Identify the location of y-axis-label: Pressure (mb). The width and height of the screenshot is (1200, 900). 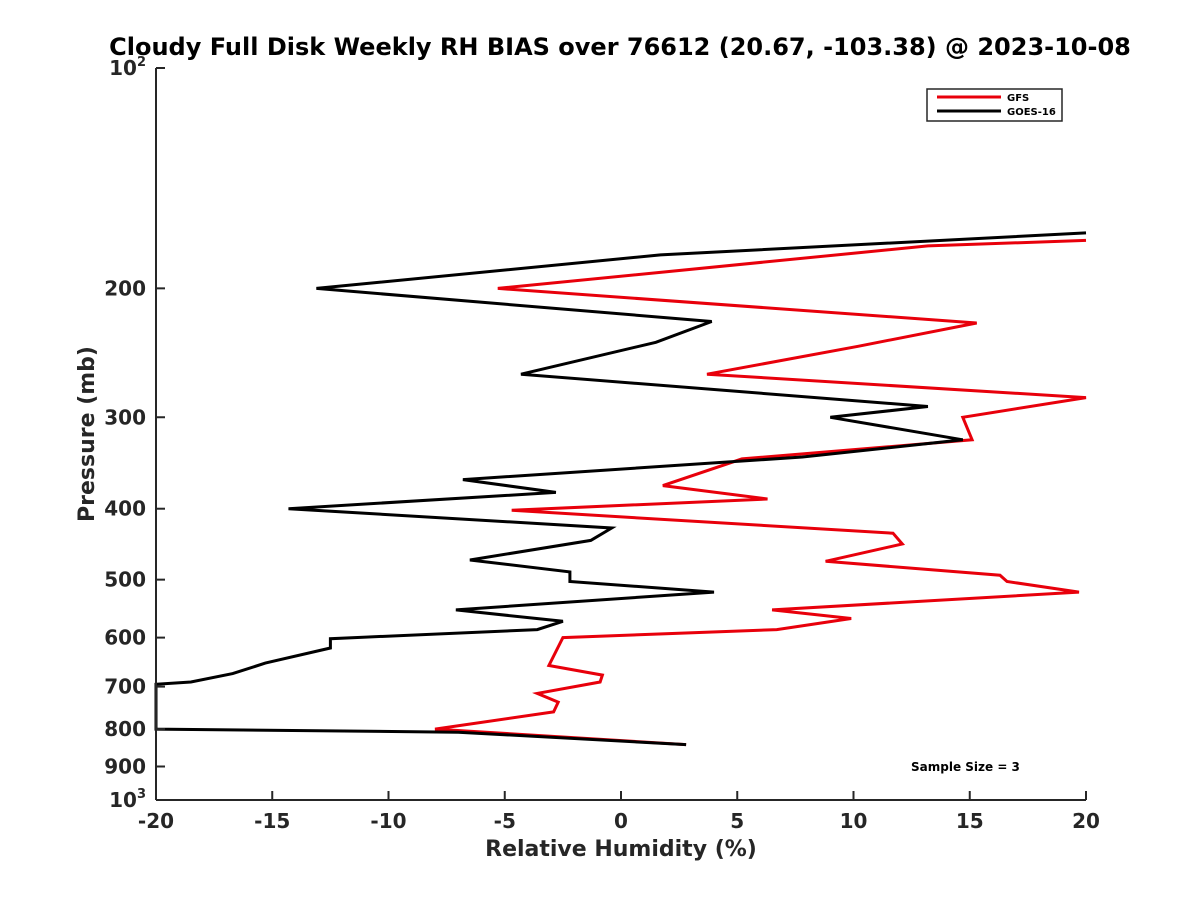
(87, 434).